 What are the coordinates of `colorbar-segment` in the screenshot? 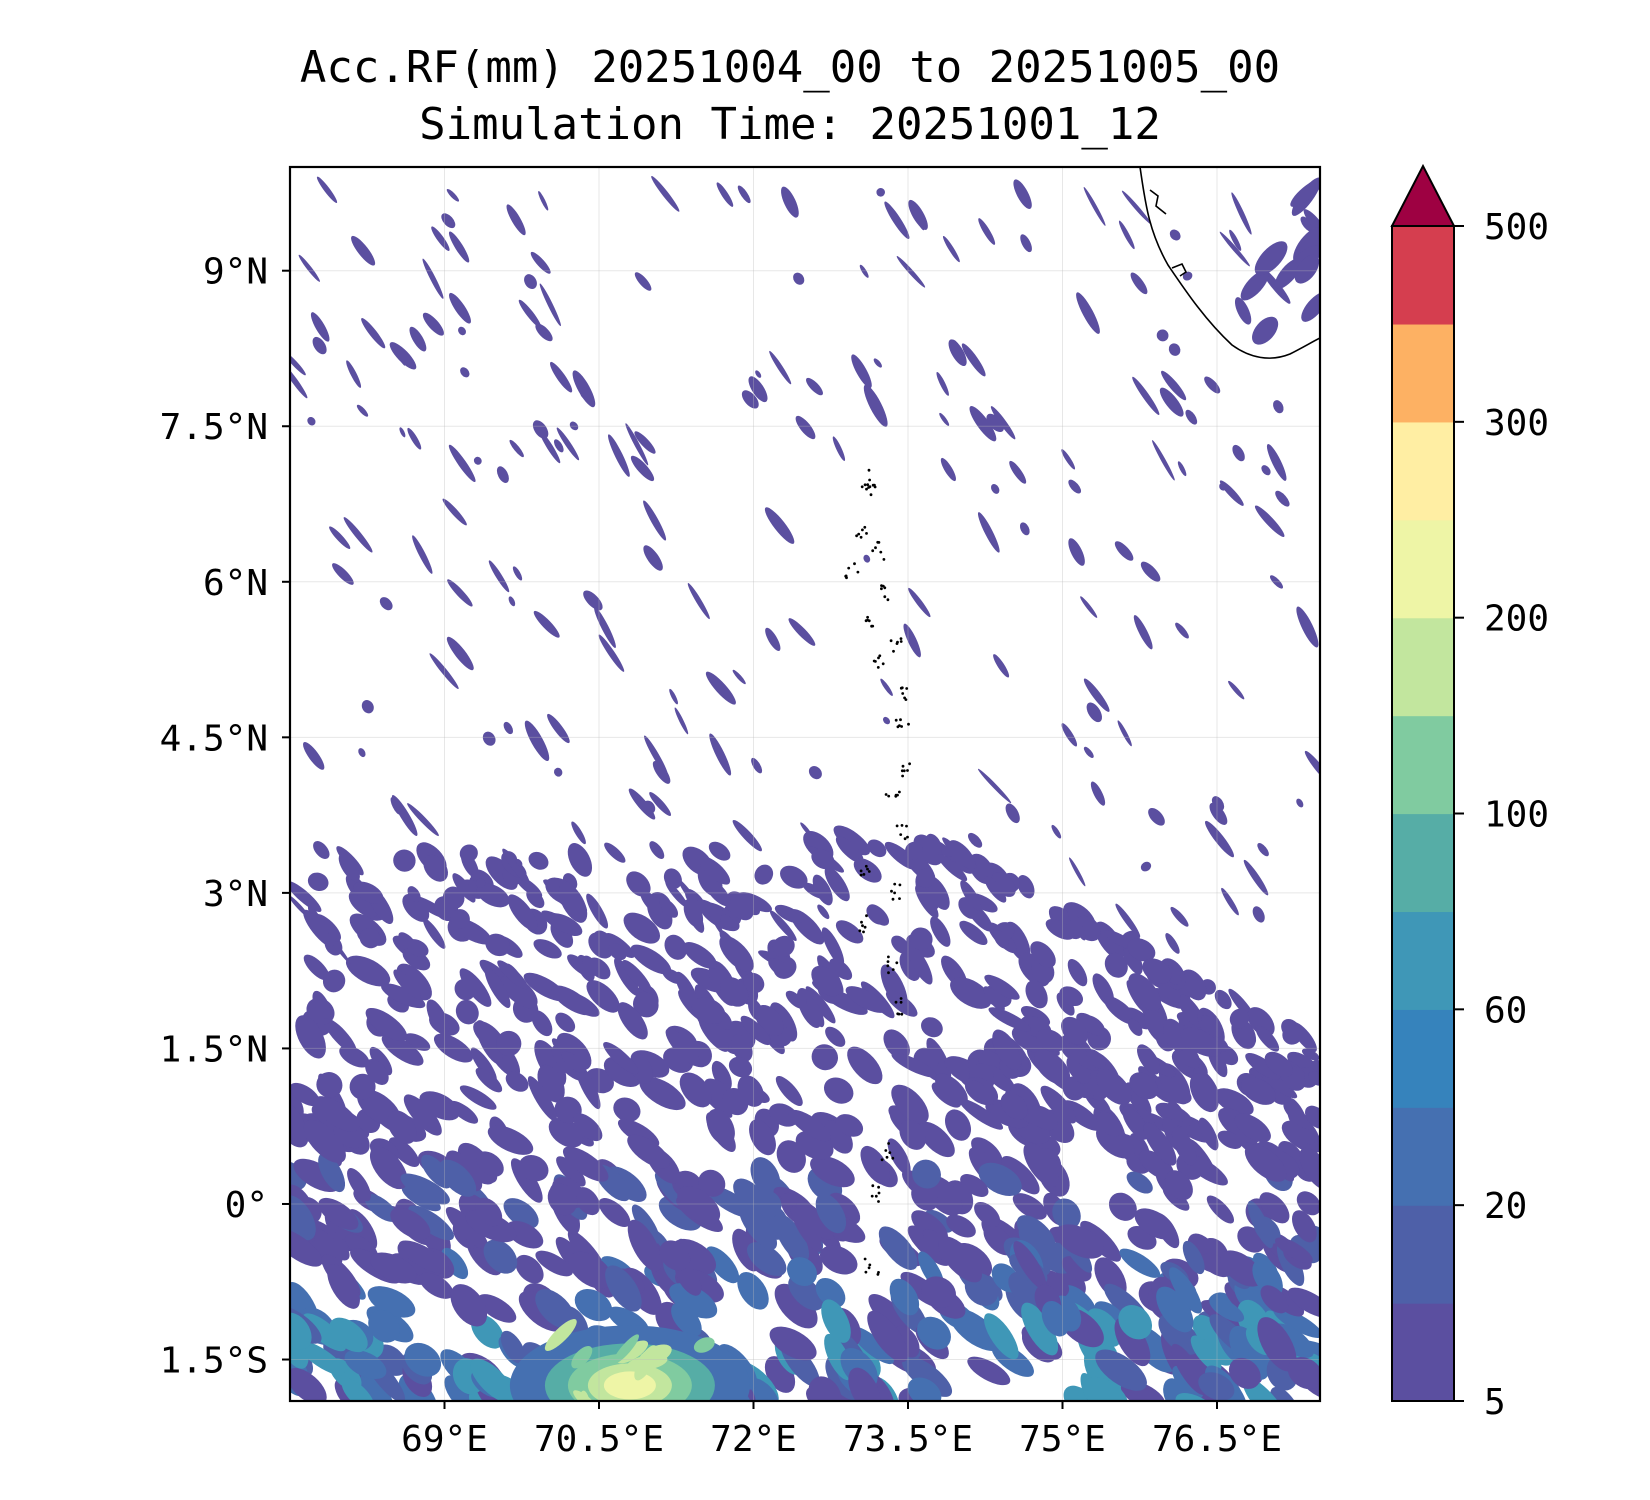 It's located at (1423, 569).